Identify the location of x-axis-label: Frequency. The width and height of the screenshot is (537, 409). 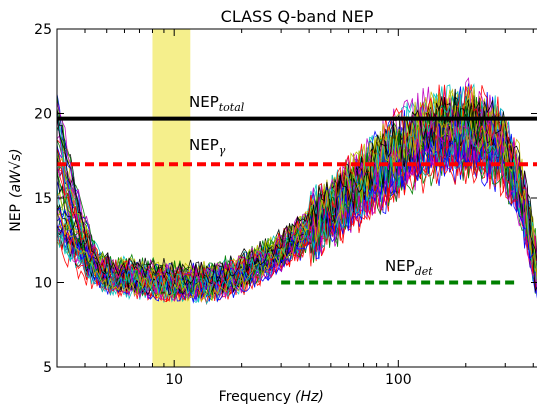
(255, 397).